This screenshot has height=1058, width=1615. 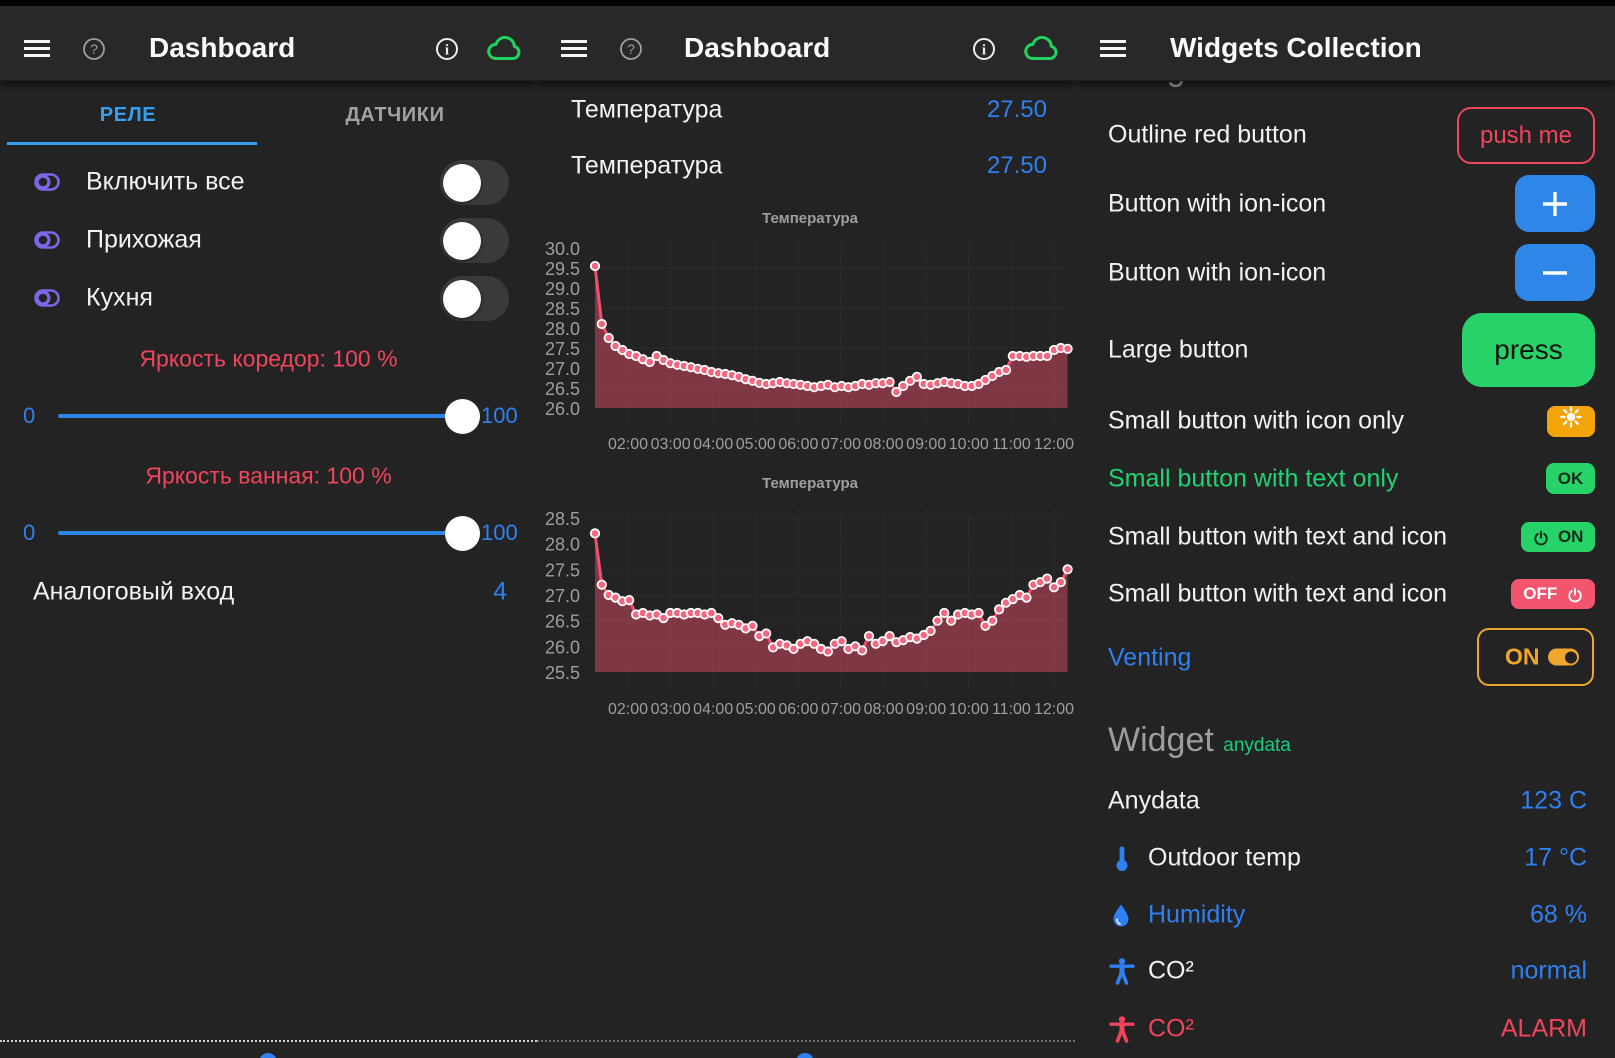 I want to click on svg-text: 25.5, so click(x=562, y=673).